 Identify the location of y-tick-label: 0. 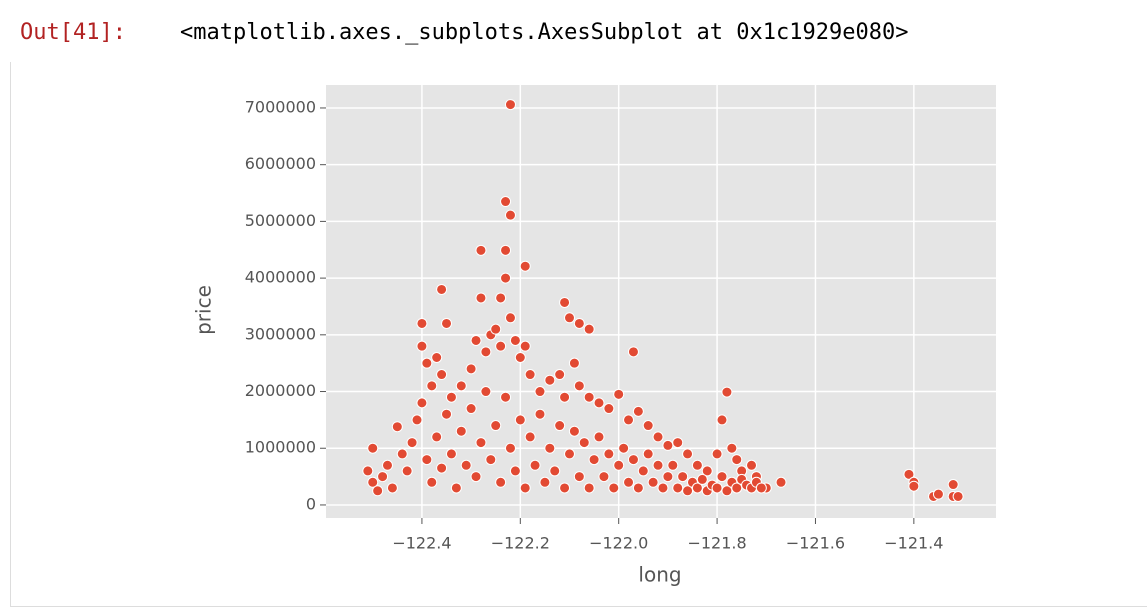
(311, 503).